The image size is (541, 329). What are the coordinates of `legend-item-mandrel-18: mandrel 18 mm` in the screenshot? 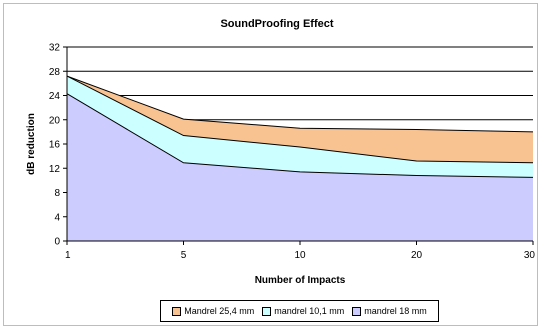 It's located at (389, 311).